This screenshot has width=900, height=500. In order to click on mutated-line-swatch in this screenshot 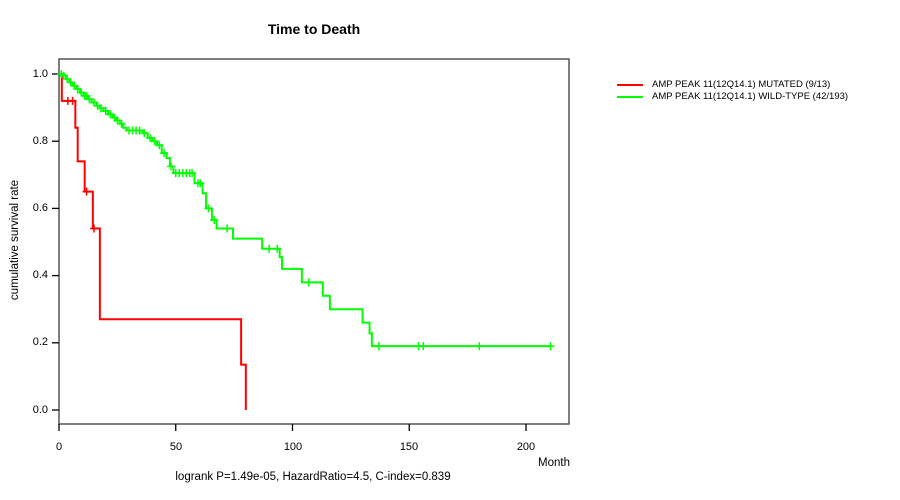, I will do `click(630, 84)`.